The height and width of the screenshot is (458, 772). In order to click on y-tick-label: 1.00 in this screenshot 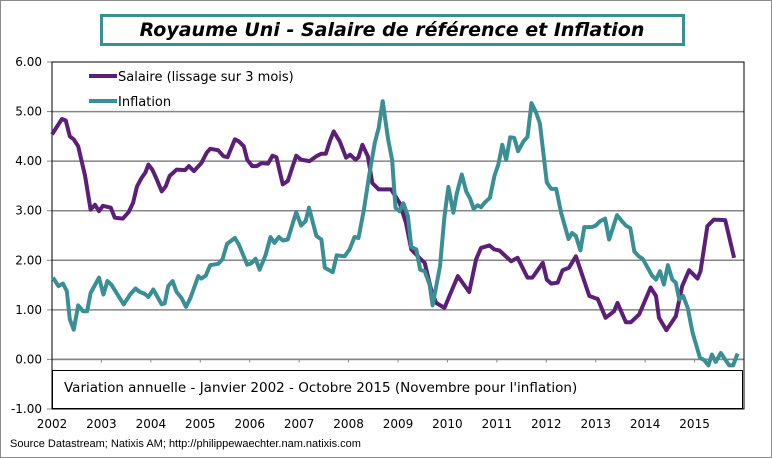, I will do `click(28, 310)`.